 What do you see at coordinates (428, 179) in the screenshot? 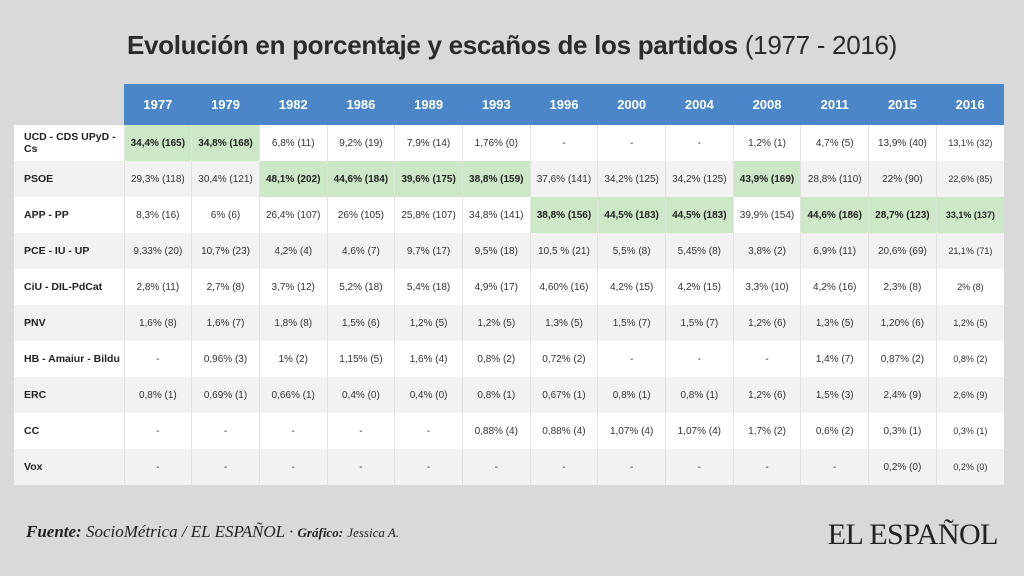
I see `result-cell: 39,6% (175)` at bounding box center [428, 179].